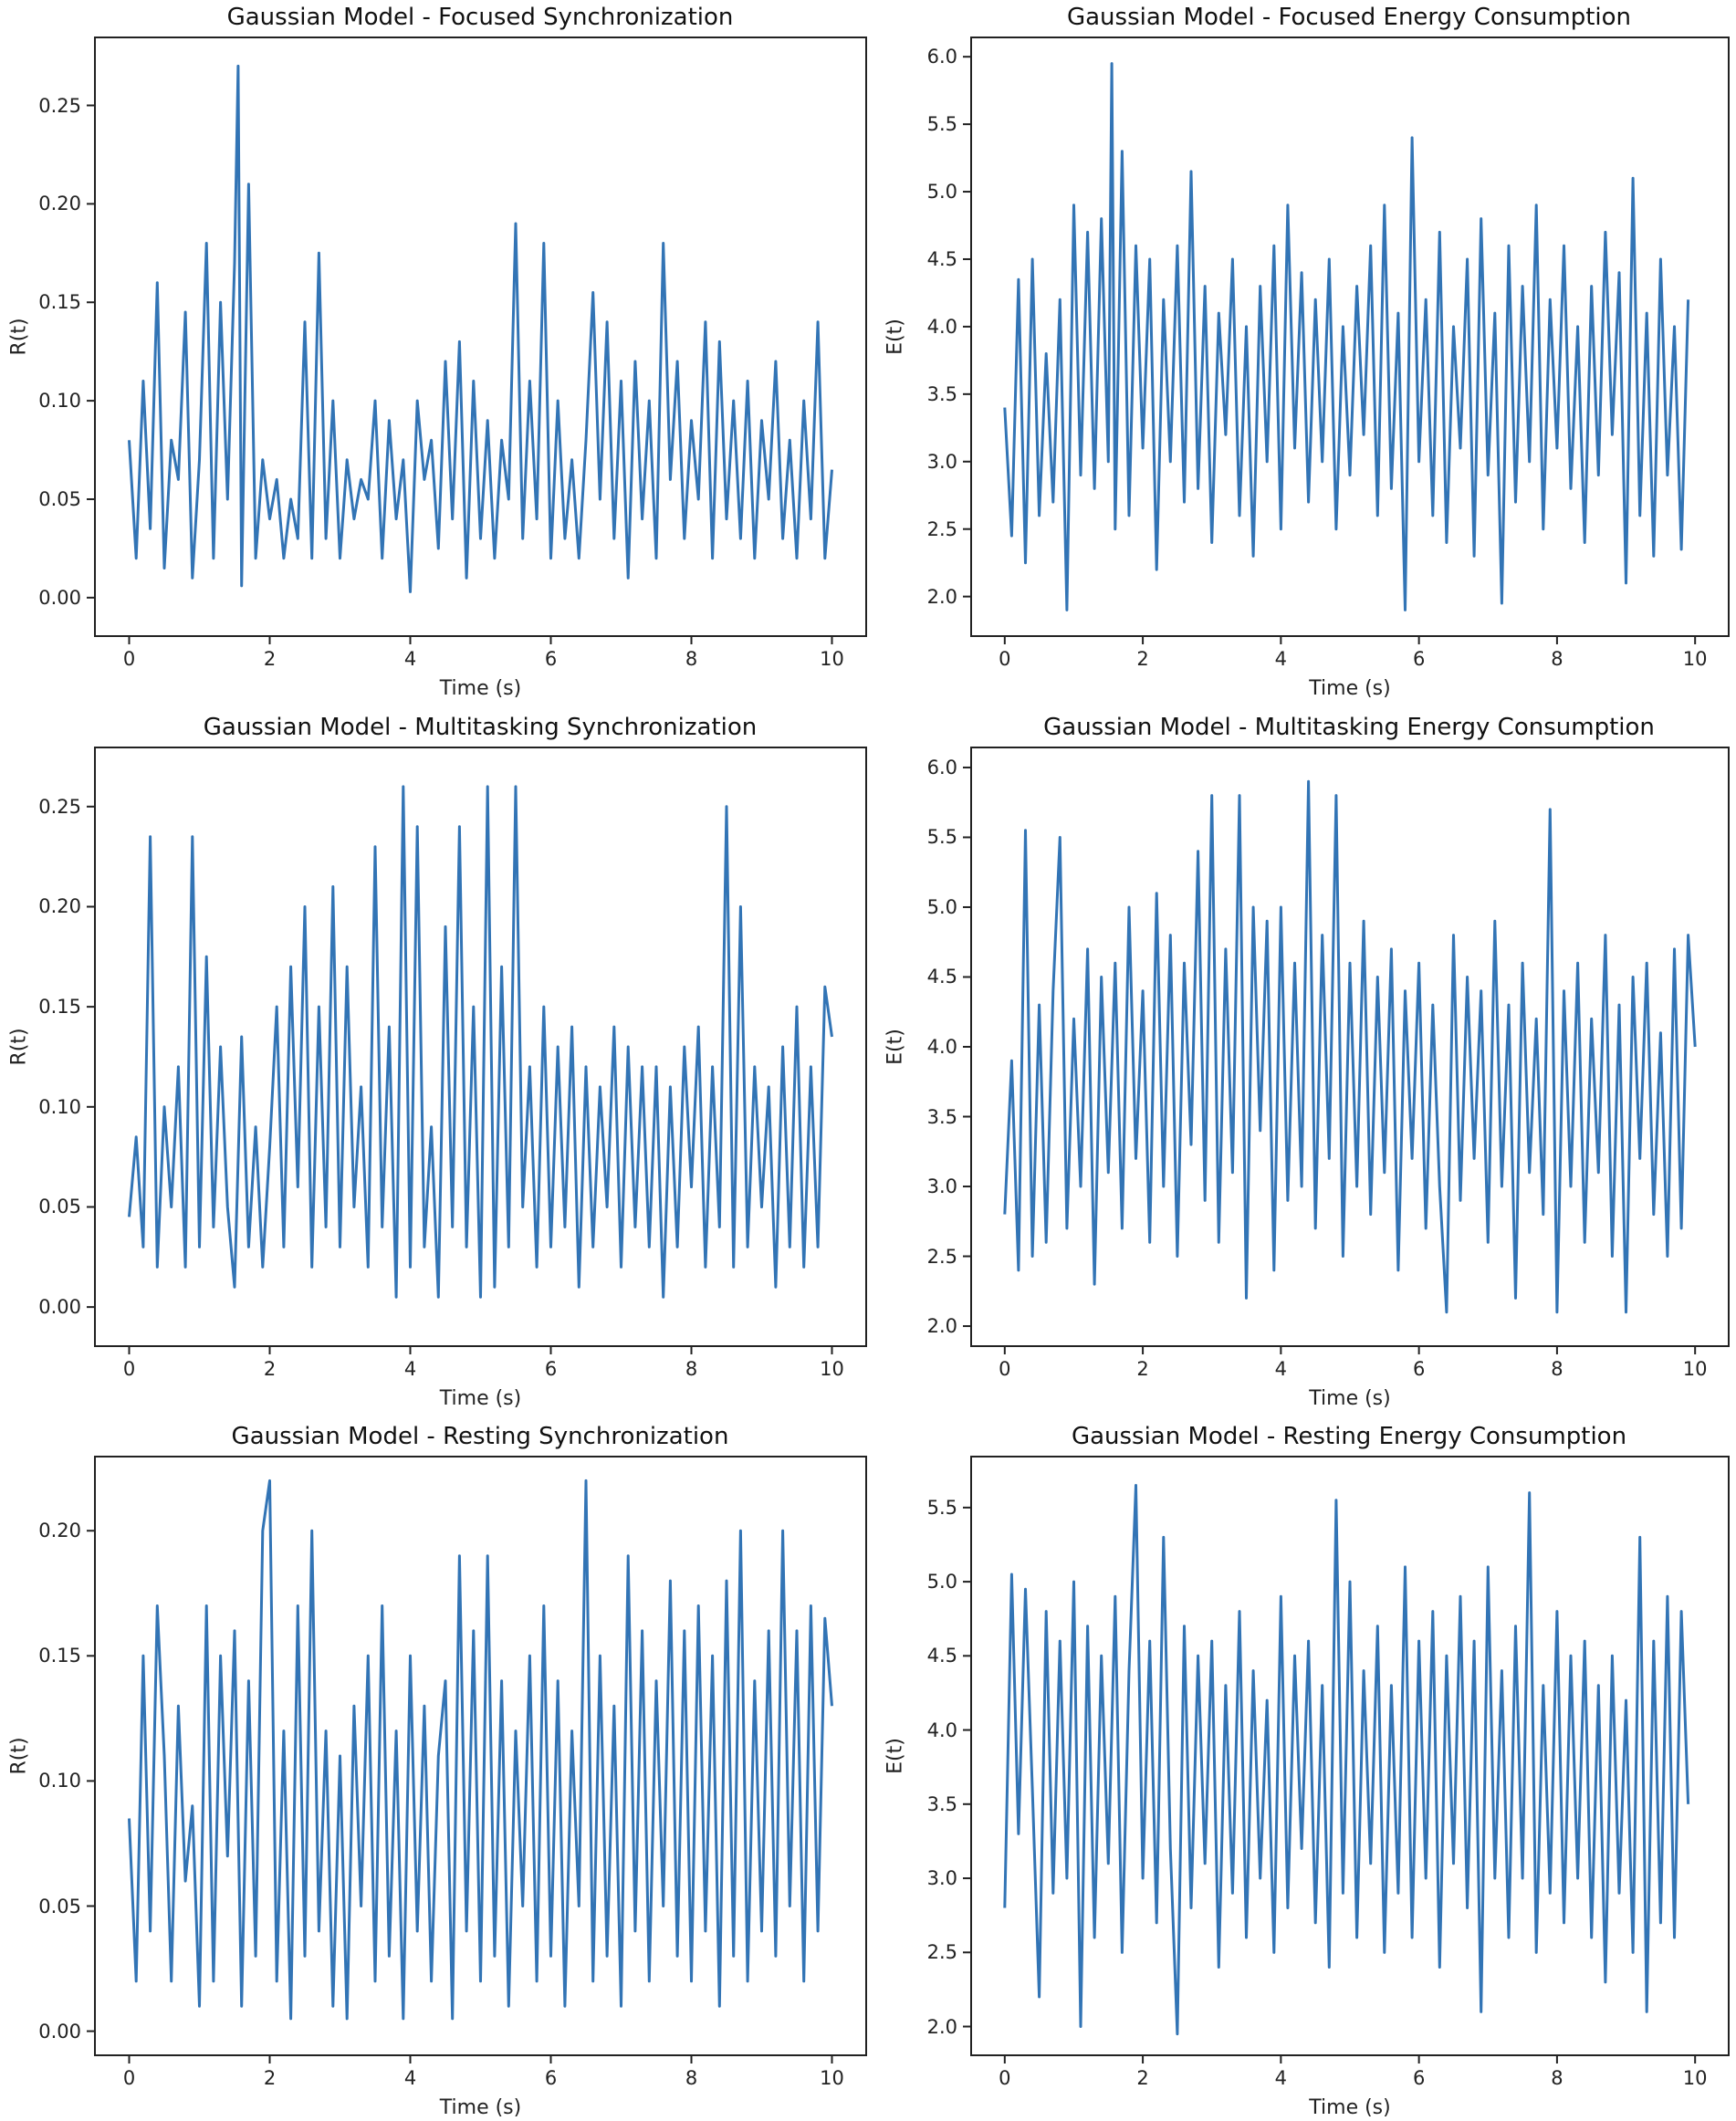 Image resolution: width=1736 pixels, height=2121 pixels. Describe the element at coordinates (480, 1436) in the screenshot. I see `subplot-title: Gaussian Model - Resting Synchronization` at that location.